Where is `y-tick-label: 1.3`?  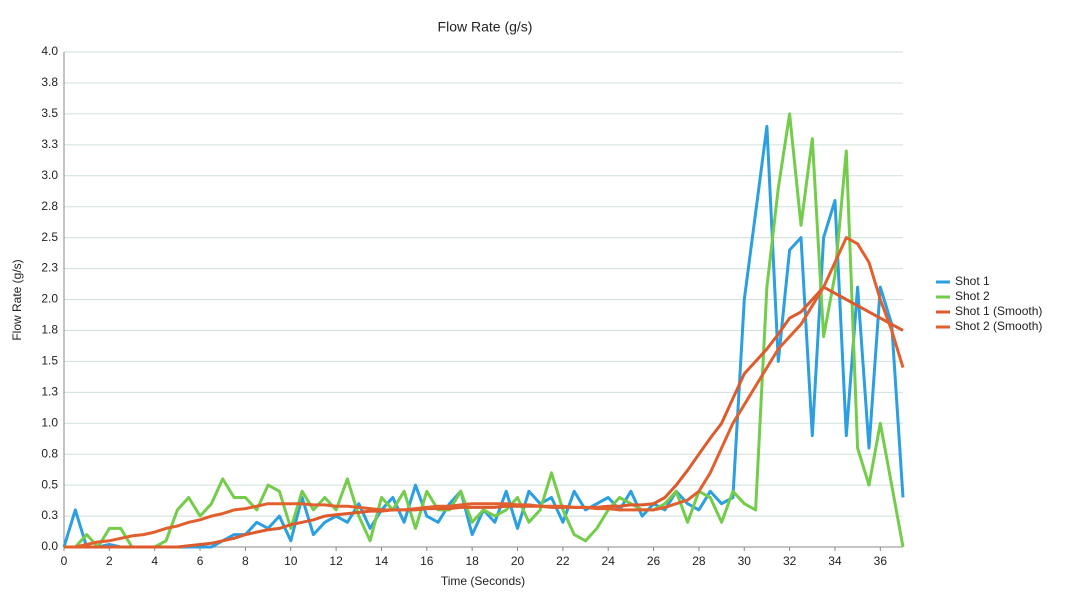 y-tick-label: 1.3 is located at coordinates (49, 391).